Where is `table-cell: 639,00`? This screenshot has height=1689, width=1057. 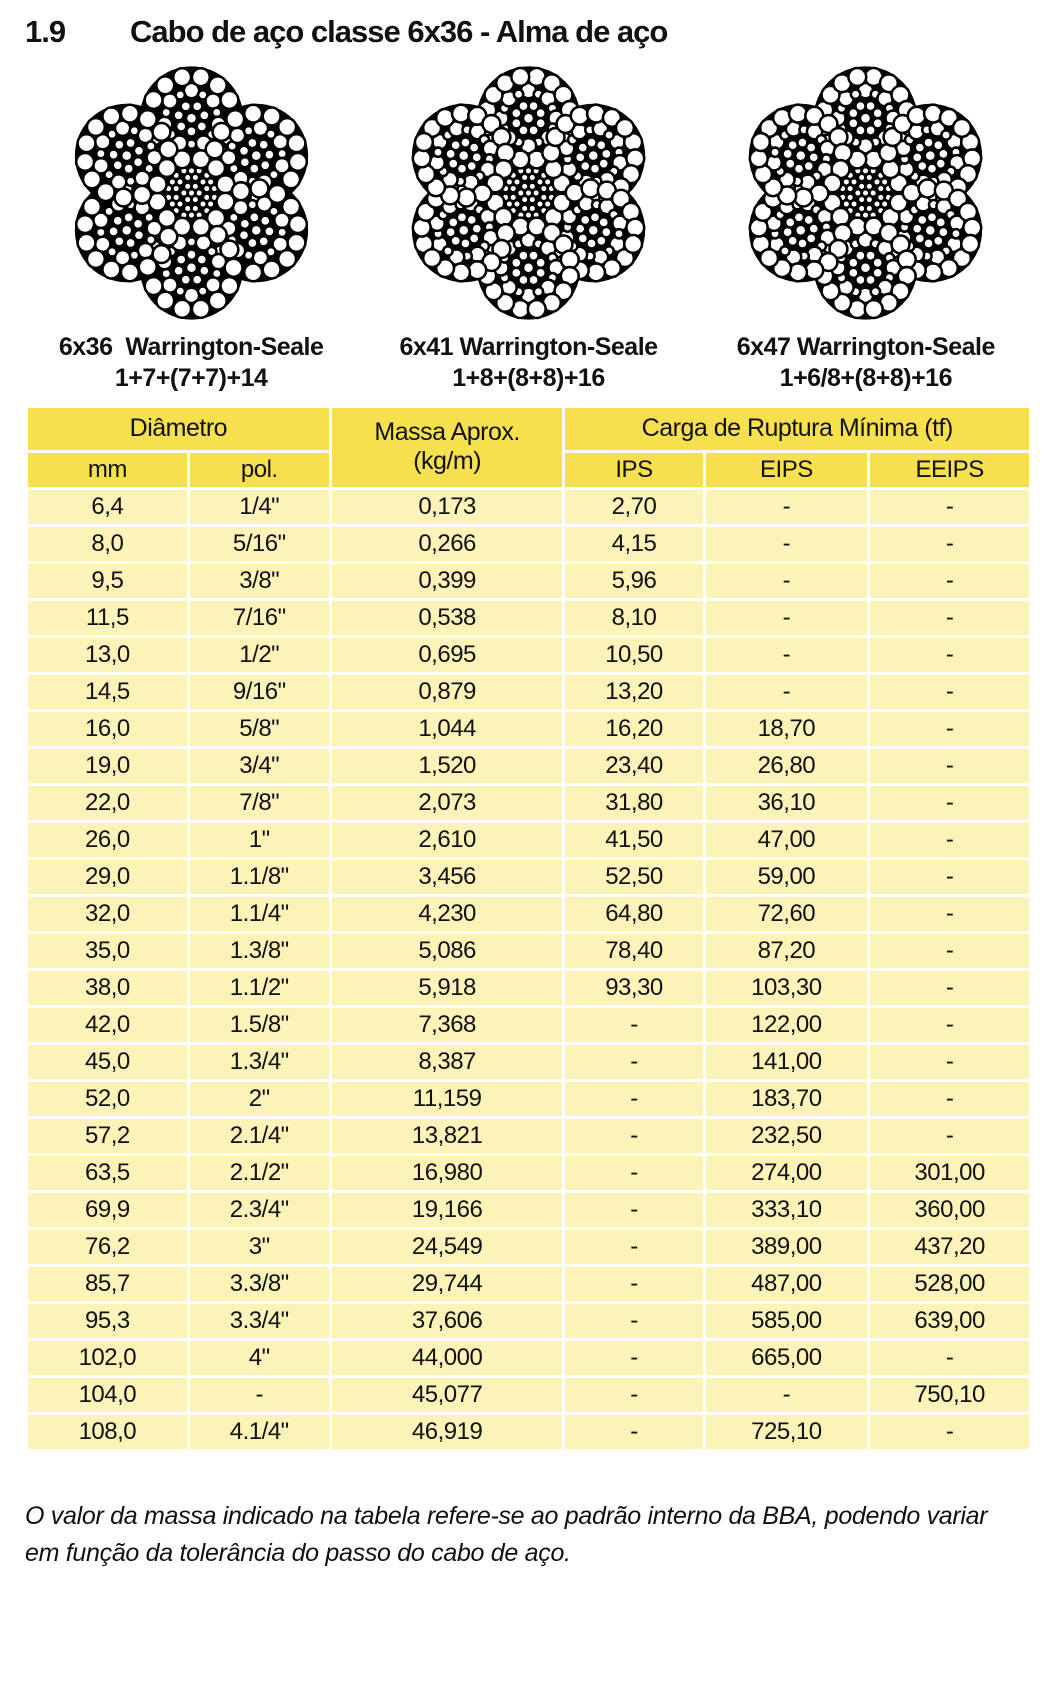
table-cell: 639,00 is located at coordinates (949, 1320).